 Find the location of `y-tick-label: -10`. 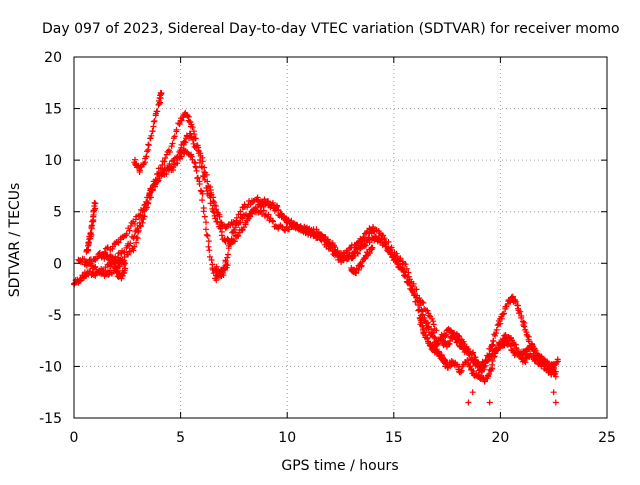

y-tick-label: -10 is located at coordinates (50, 367).